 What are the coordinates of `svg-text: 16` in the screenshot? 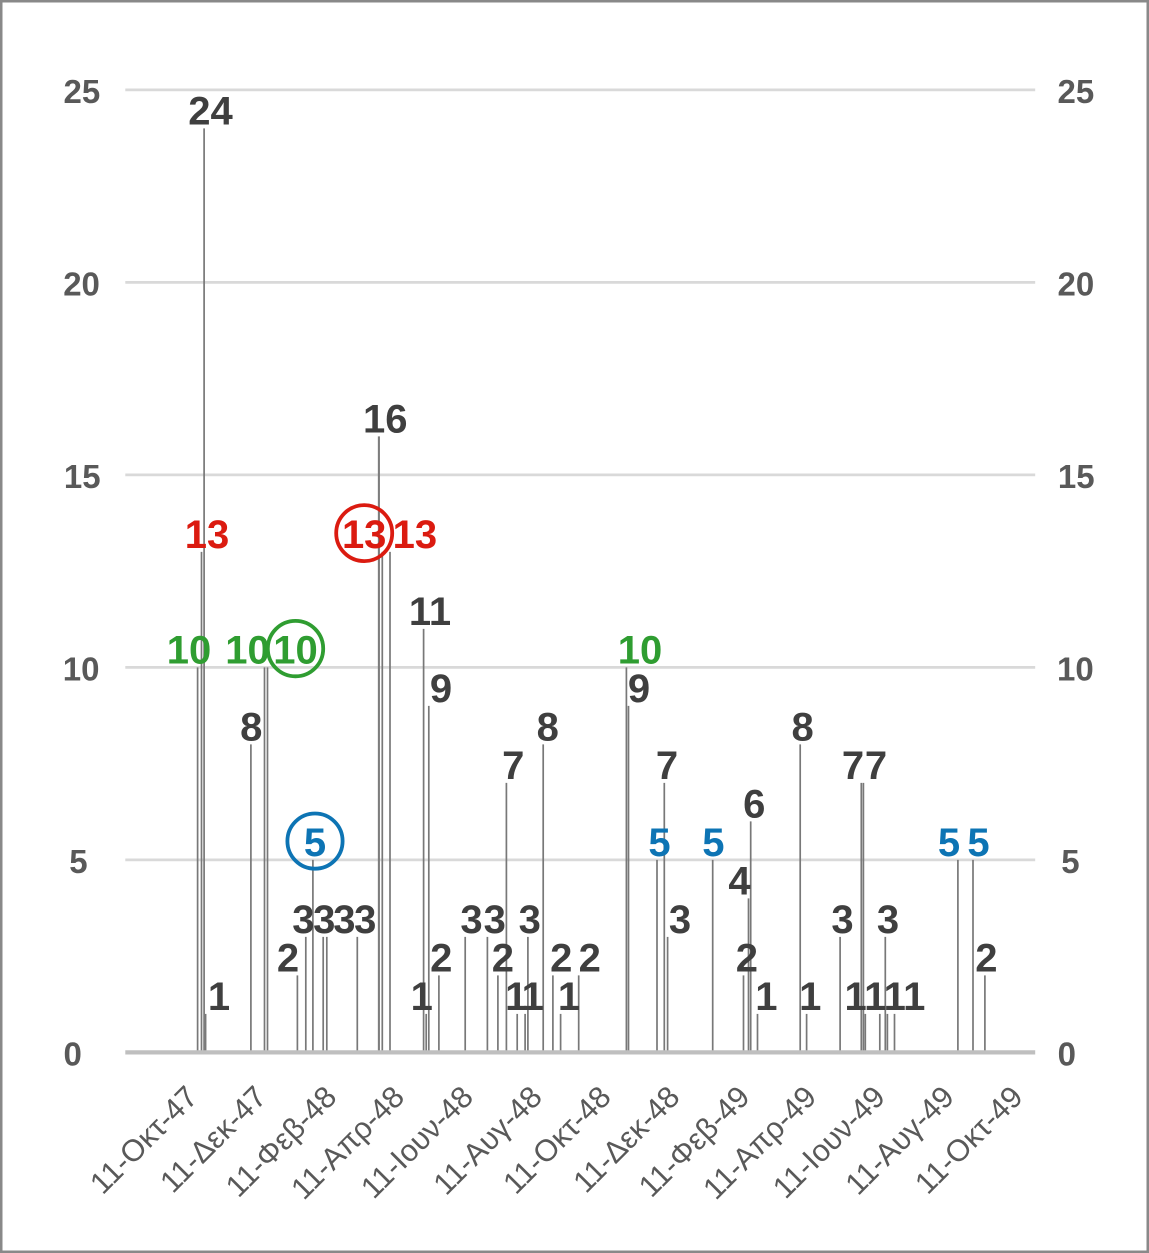 It's located at (385, 420).